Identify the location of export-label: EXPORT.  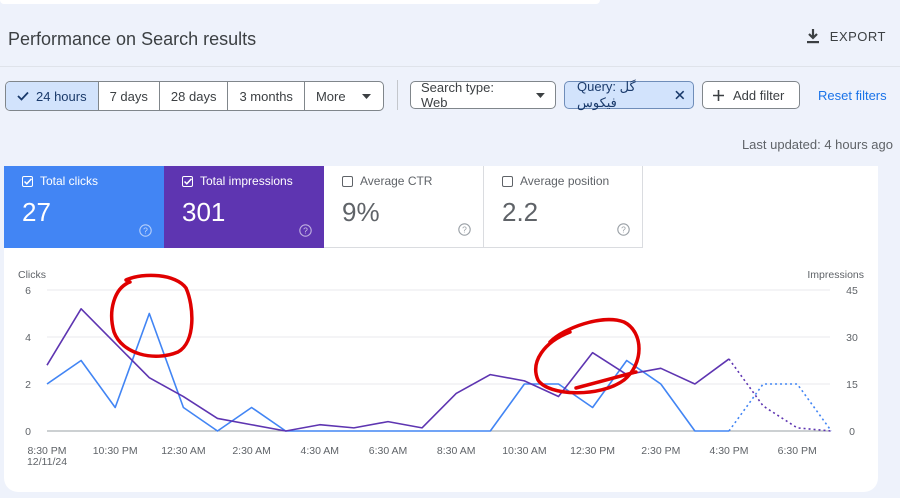
(857, 36).